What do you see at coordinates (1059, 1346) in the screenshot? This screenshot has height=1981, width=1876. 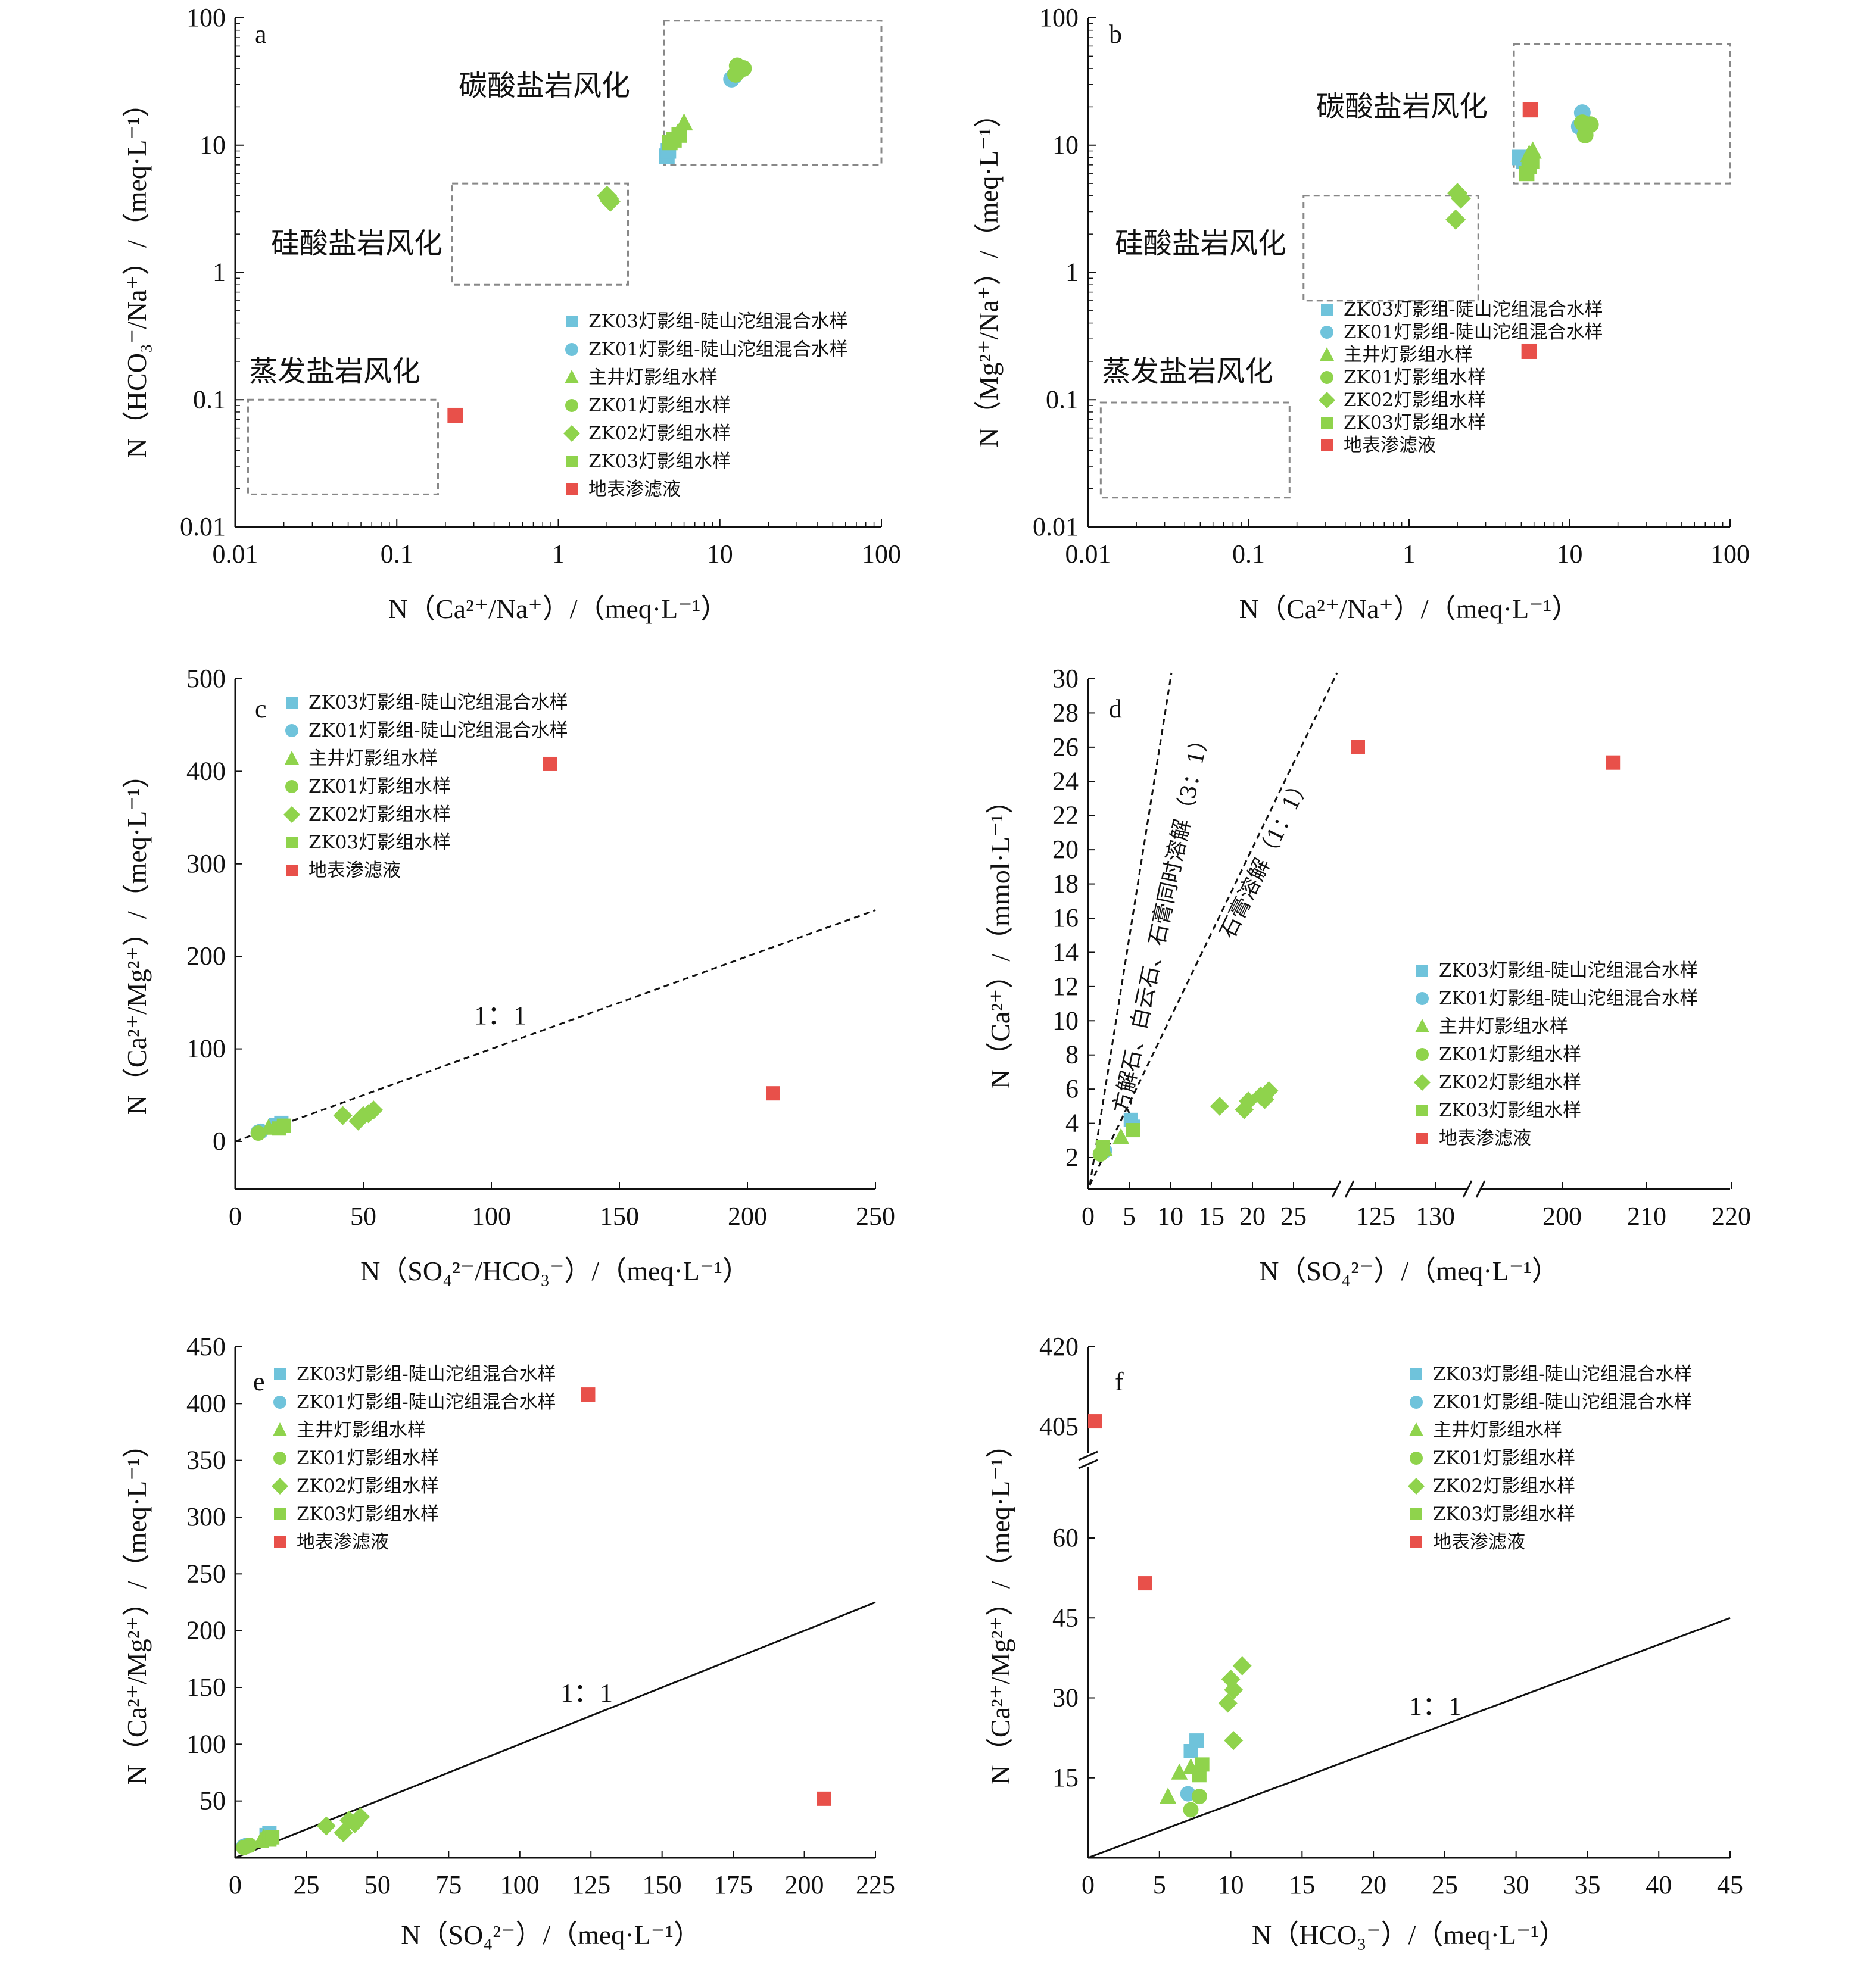 I see `y-tick-label: 420` at bounding box center [1059, 1346].